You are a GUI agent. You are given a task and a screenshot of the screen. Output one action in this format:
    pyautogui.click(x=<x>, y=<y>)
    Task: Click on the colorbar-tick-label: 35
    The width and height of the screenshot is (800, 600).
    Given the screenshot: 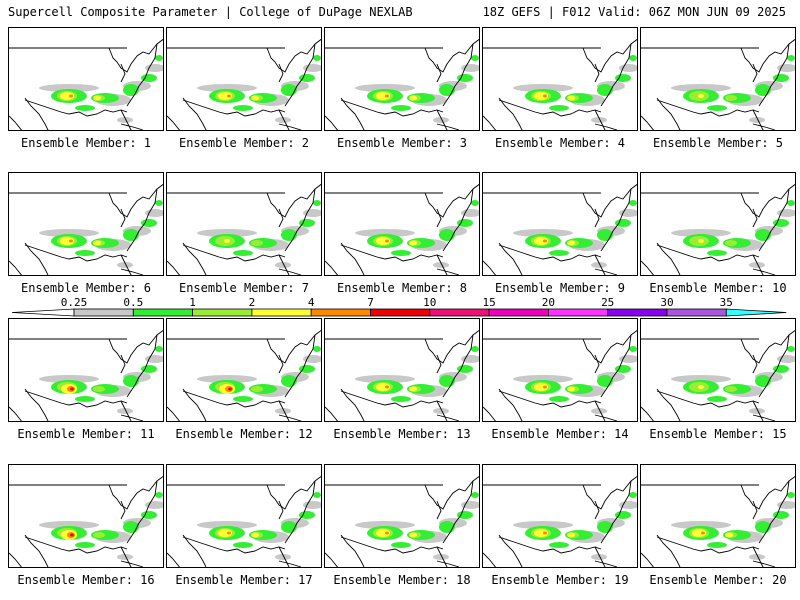 What is the action you would take?
    pyautogui.click(x=726, y=302)
    